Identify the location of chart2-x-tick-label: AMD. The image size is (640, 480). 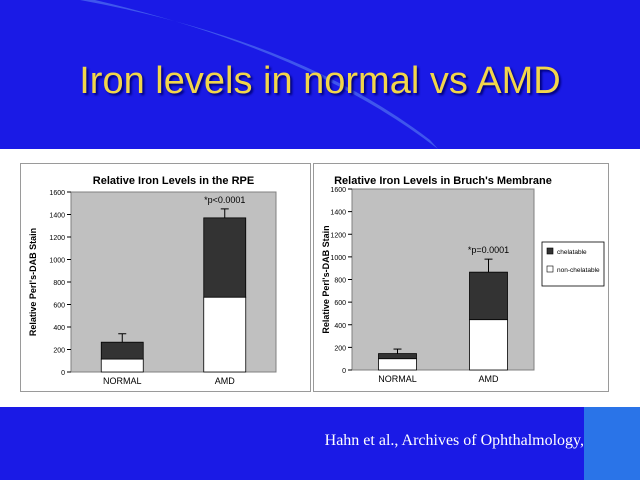
(489, 379).